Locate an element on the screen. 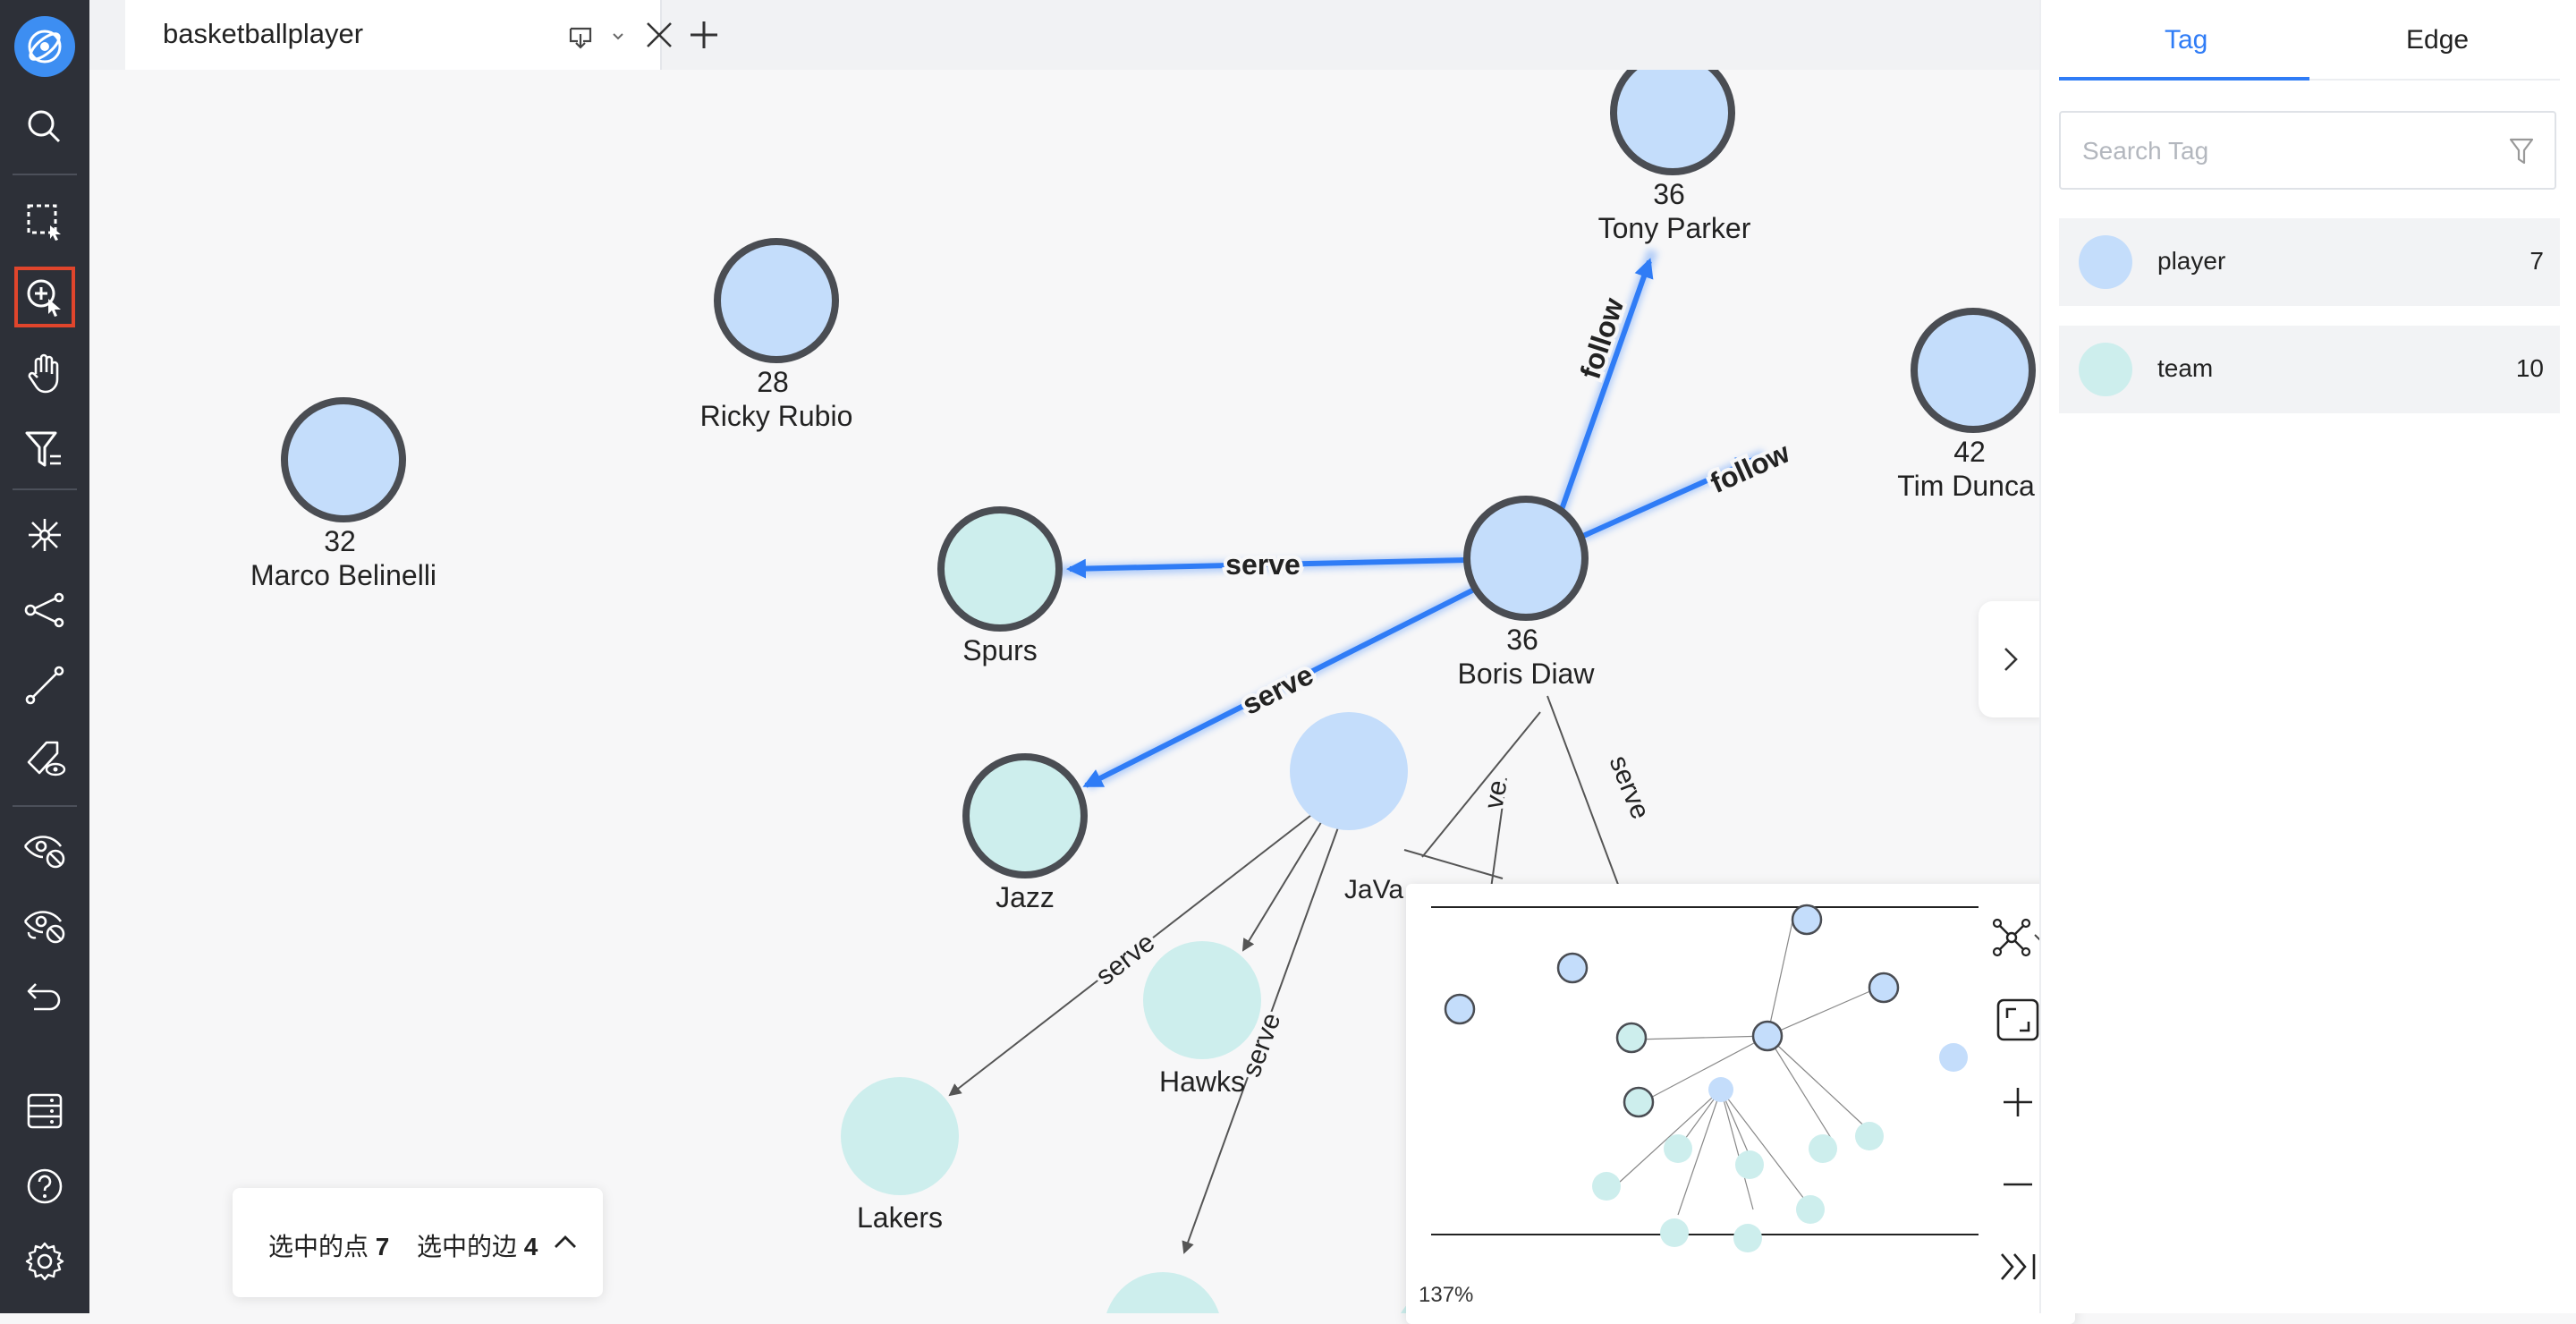 Image resolution: width=2576 pixels, height=1324 pixels. layout-dropdown-button is located at coordinates (2017, 937).